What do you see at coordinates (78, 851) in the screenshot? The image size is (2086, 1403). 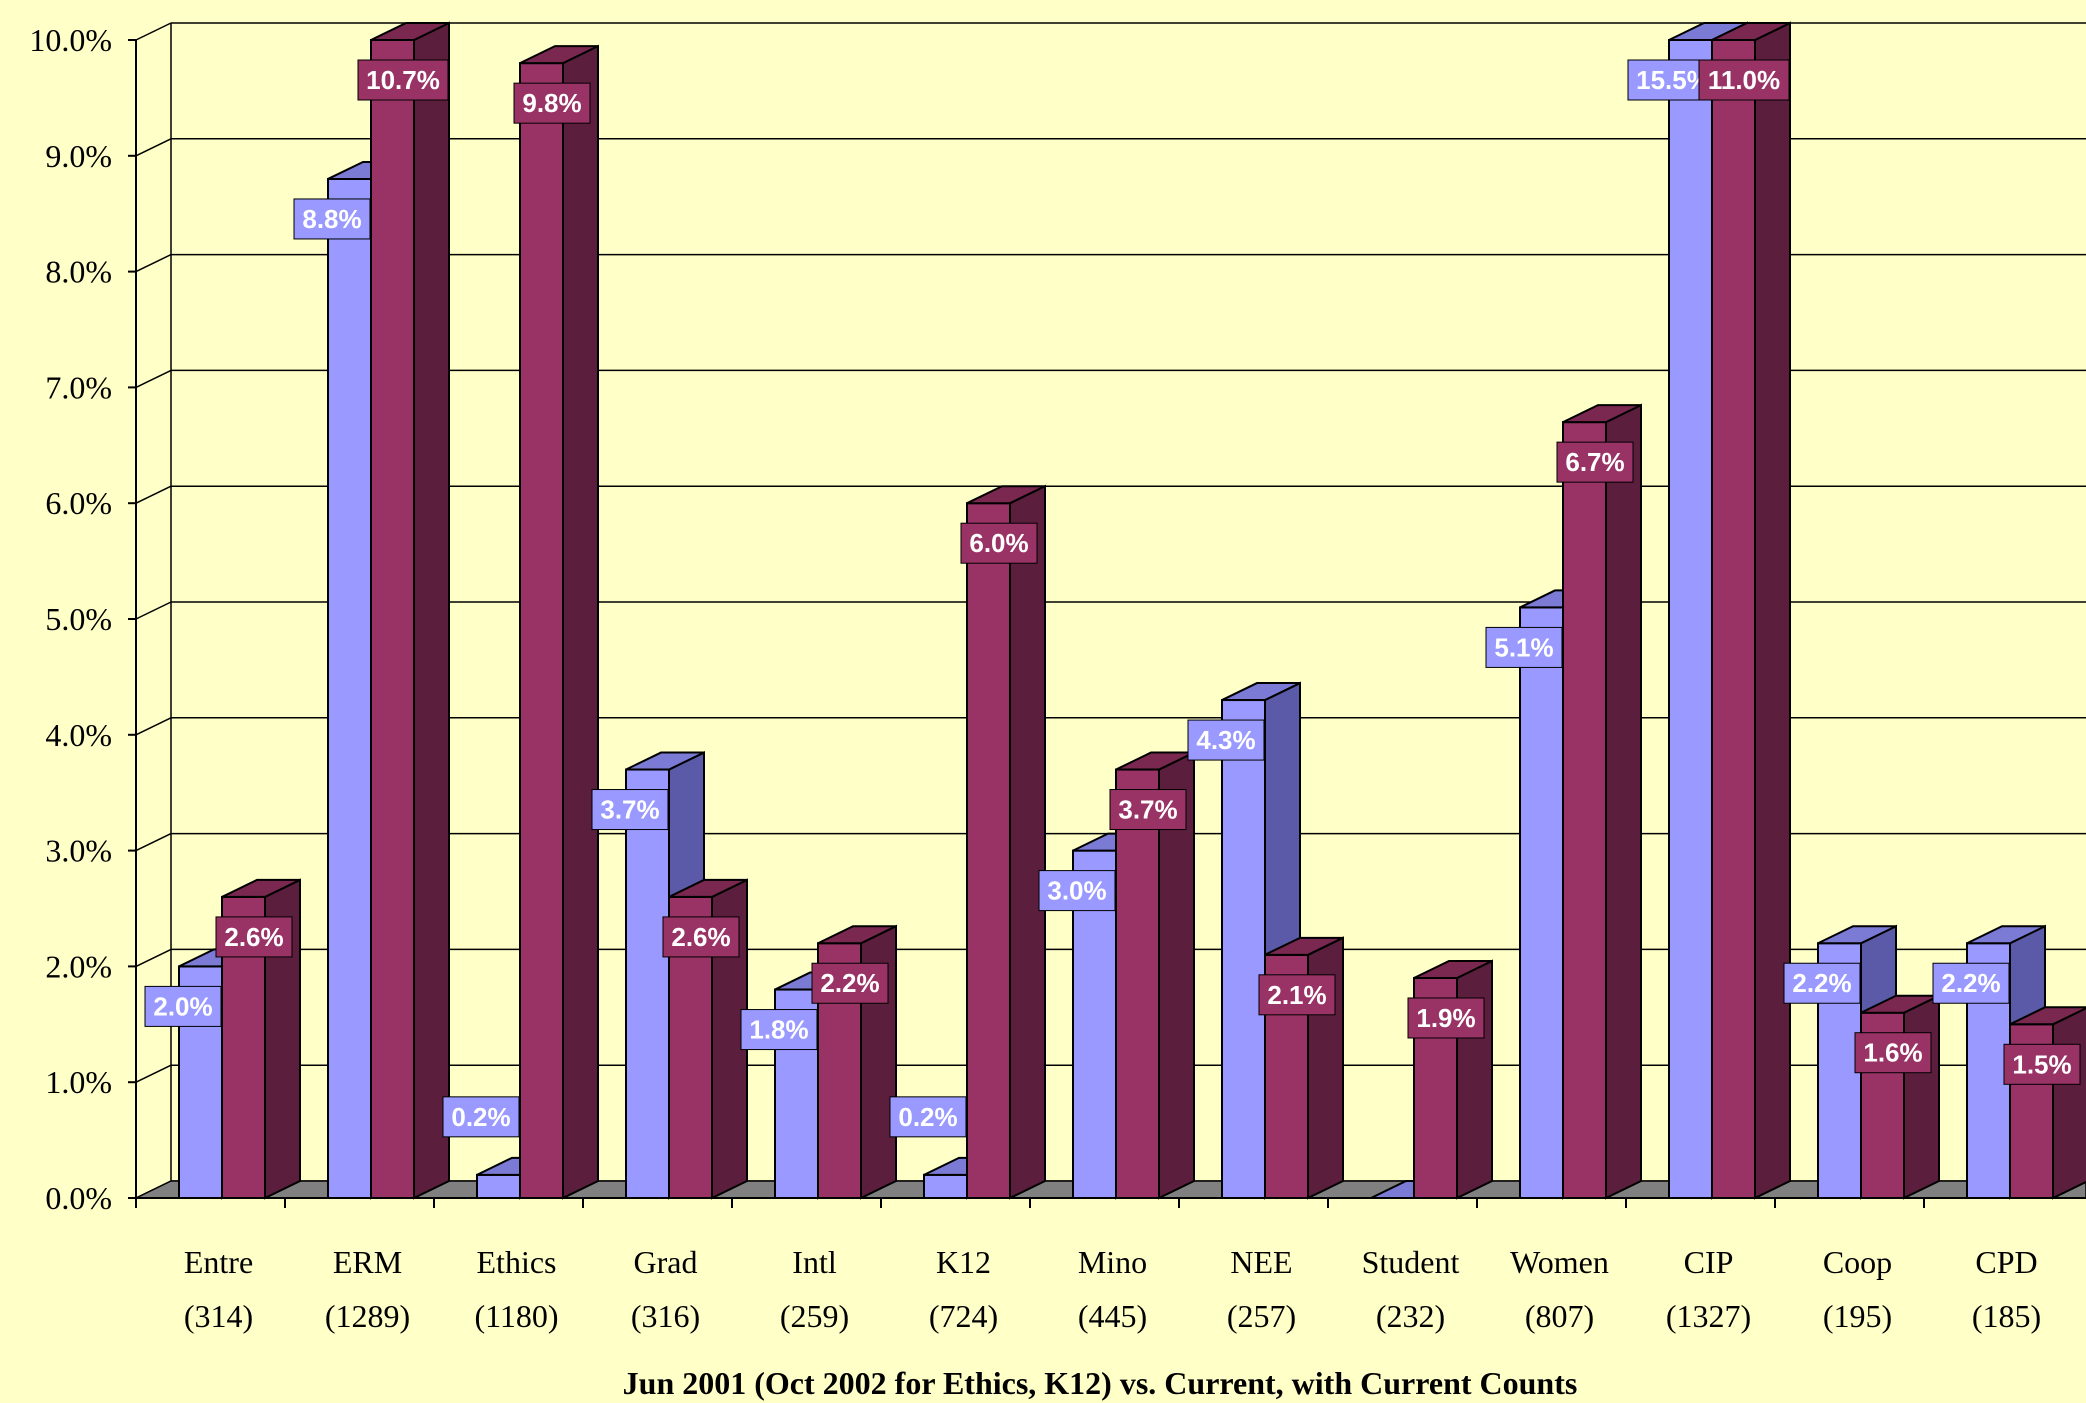 I see `y-tick-label: 3.0%` at bounding box center [78, 851].